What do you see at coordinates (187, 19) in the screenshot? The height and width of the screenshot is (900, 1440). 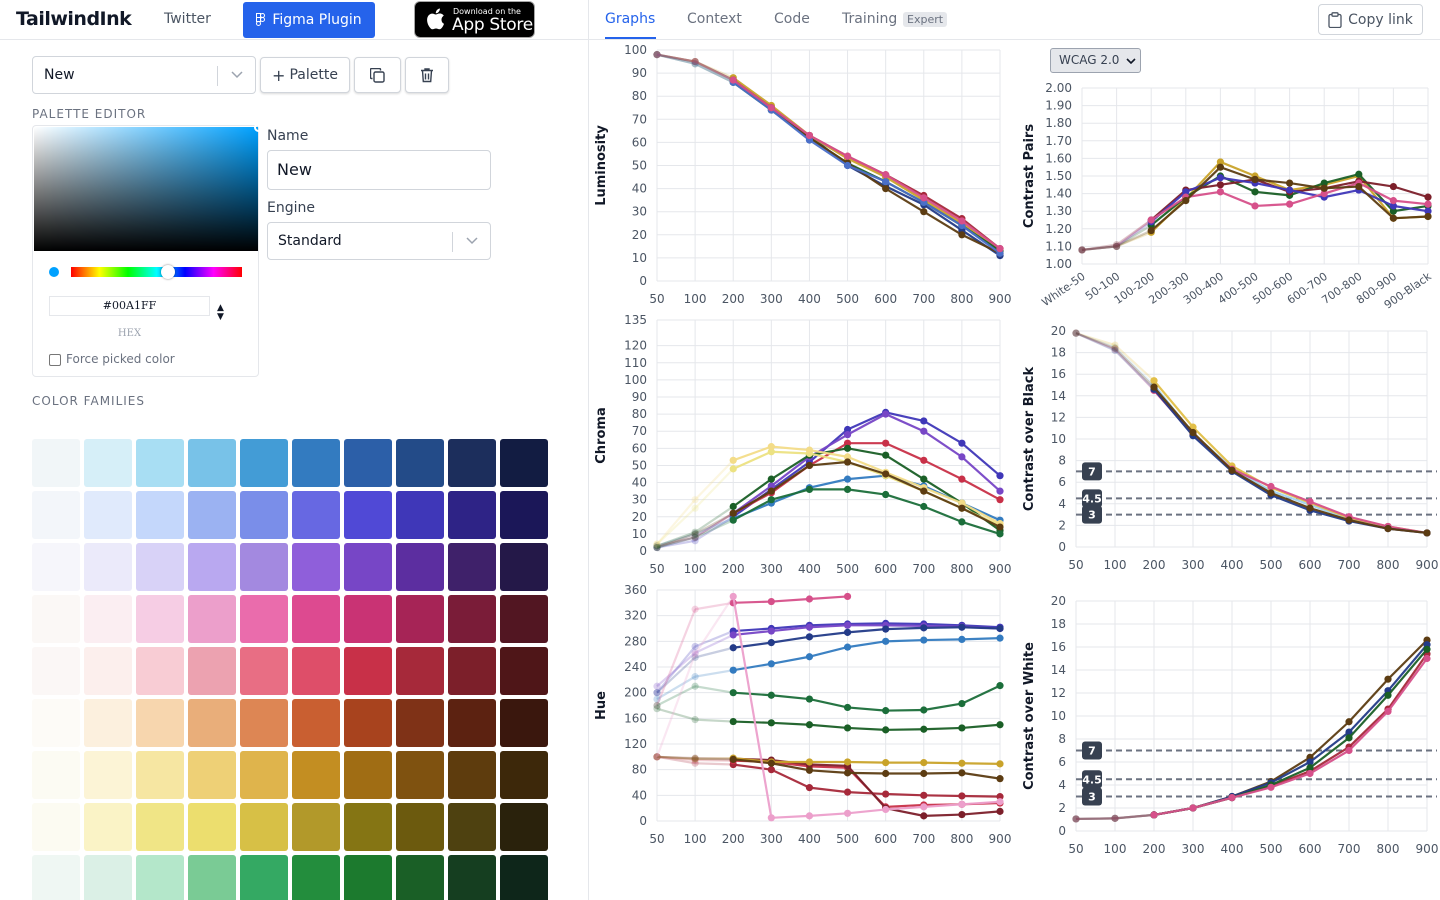 I see `twitter-link: Twitter` at bounding box center [187, 19].